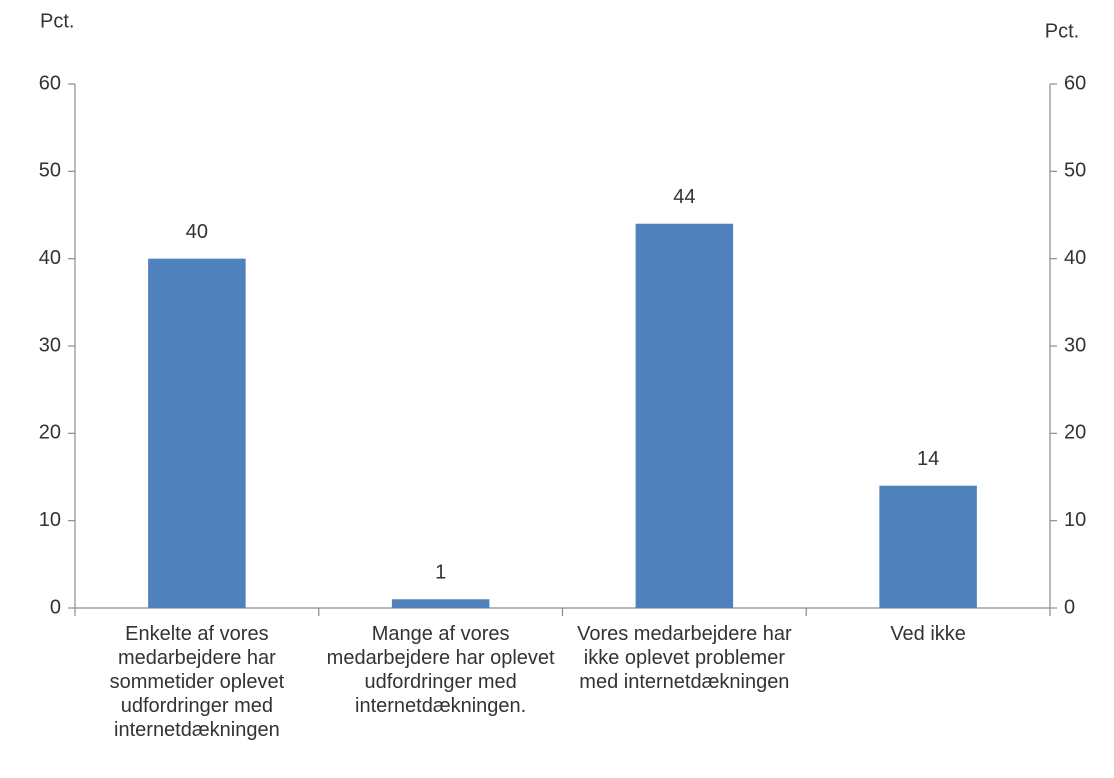  Describe the element at coordinates (50, 520) in the screenshot. I see `y-tick-label: 10` at that location.